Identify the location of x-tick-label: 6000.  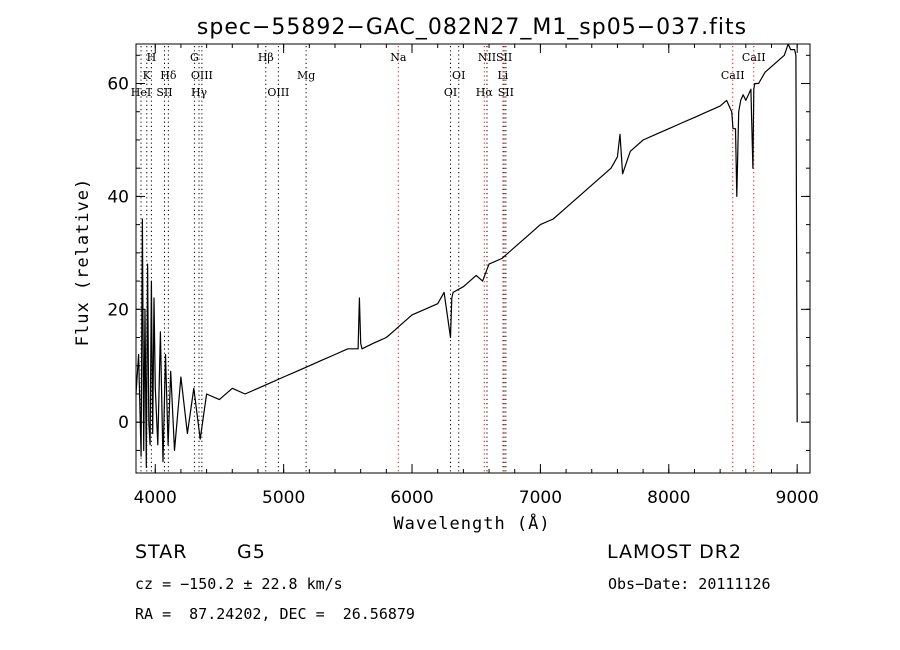
(411, 498).